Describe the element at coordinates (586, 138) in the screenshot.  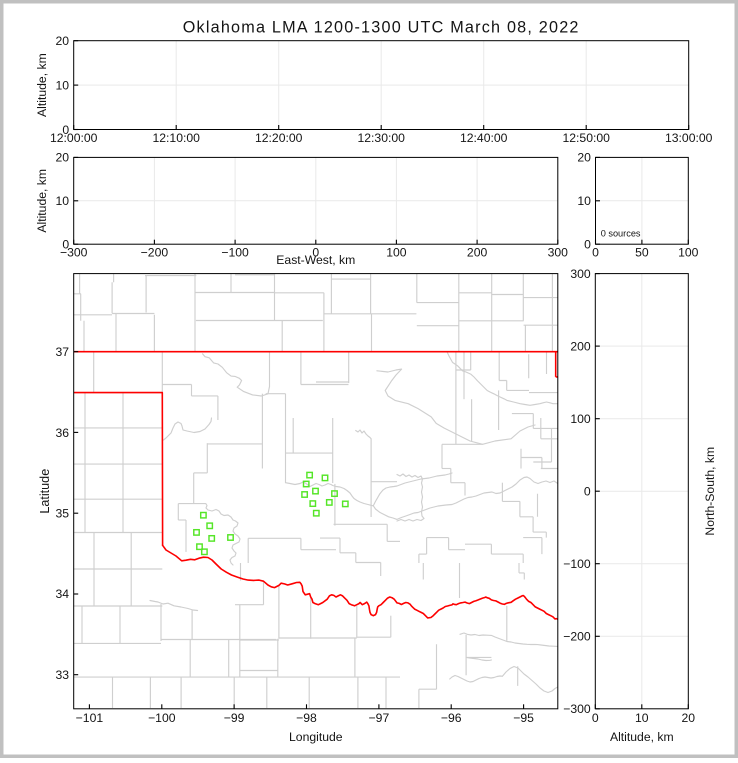
I see `svg-text: 12:50:00` at that location.